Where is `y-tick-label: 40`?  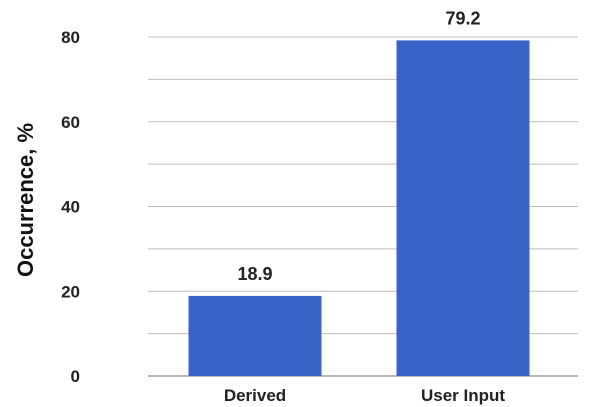
y-tick-label: 40 is located at coordinates (70, 207).